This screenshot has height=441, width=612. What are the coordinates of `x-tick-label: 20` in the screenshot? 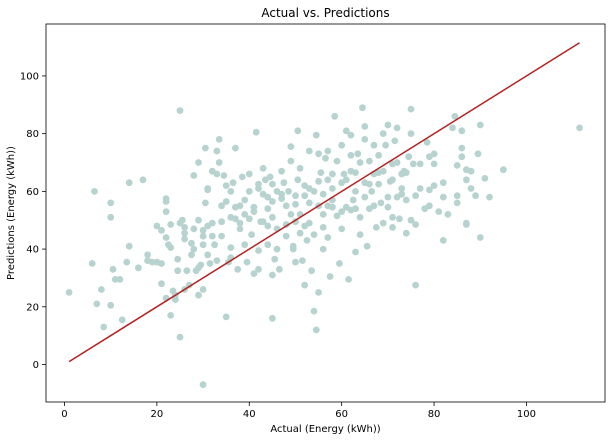 It's located at (157, 414).